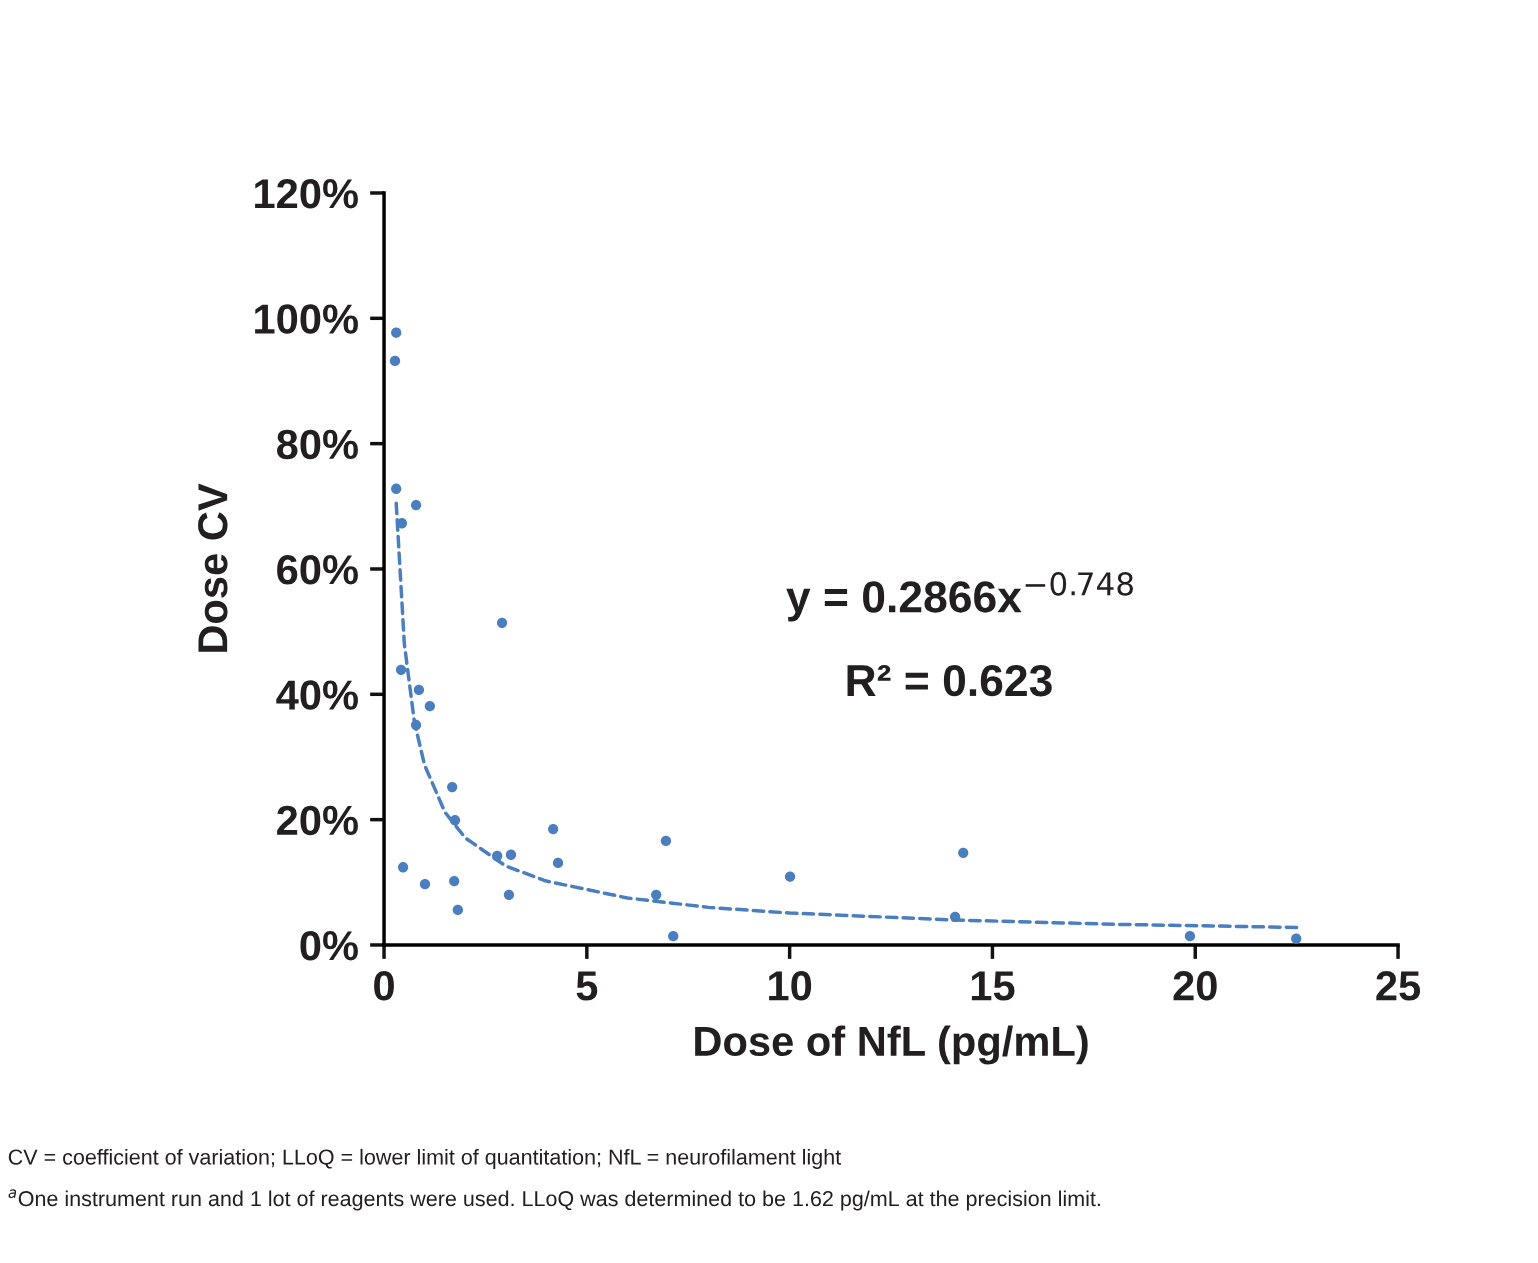  Describe the element at coordinates (949, 680) in the screenshot. I see `annotation: R² = 0.623` at that location.